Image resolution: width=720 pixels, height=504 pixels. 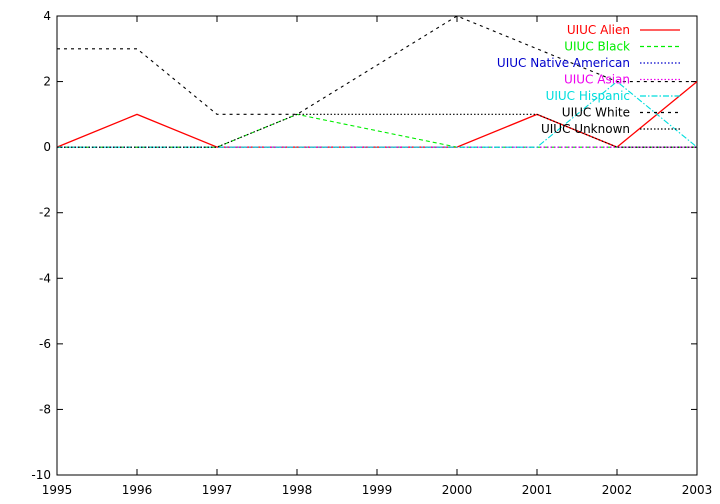 What do you see at coordinates (457, 490) in the screenshot?
I see `x-tick-label: 2000` at bounding box center [457, 490].